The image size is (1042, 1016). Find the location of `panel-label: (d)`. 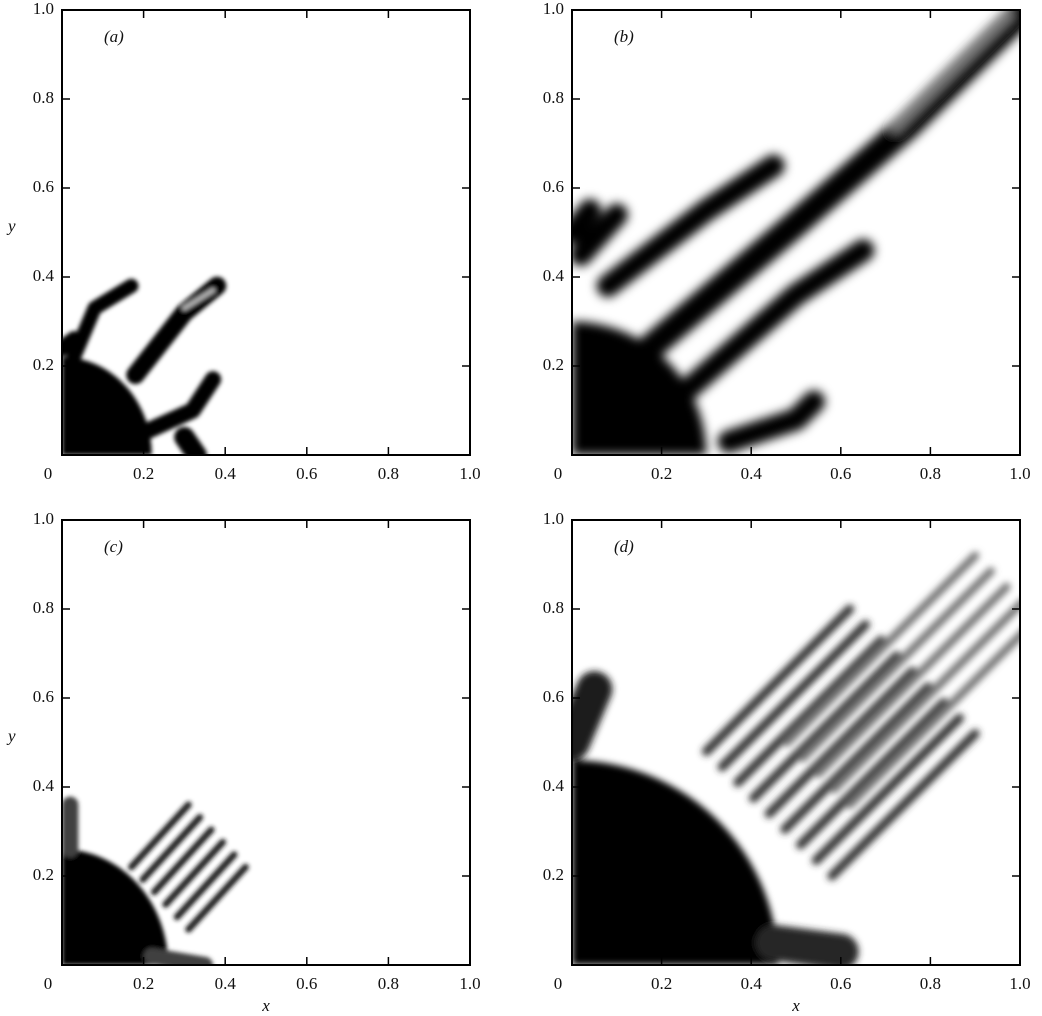

panel-label: (d) is located at coordinates (624, 546).